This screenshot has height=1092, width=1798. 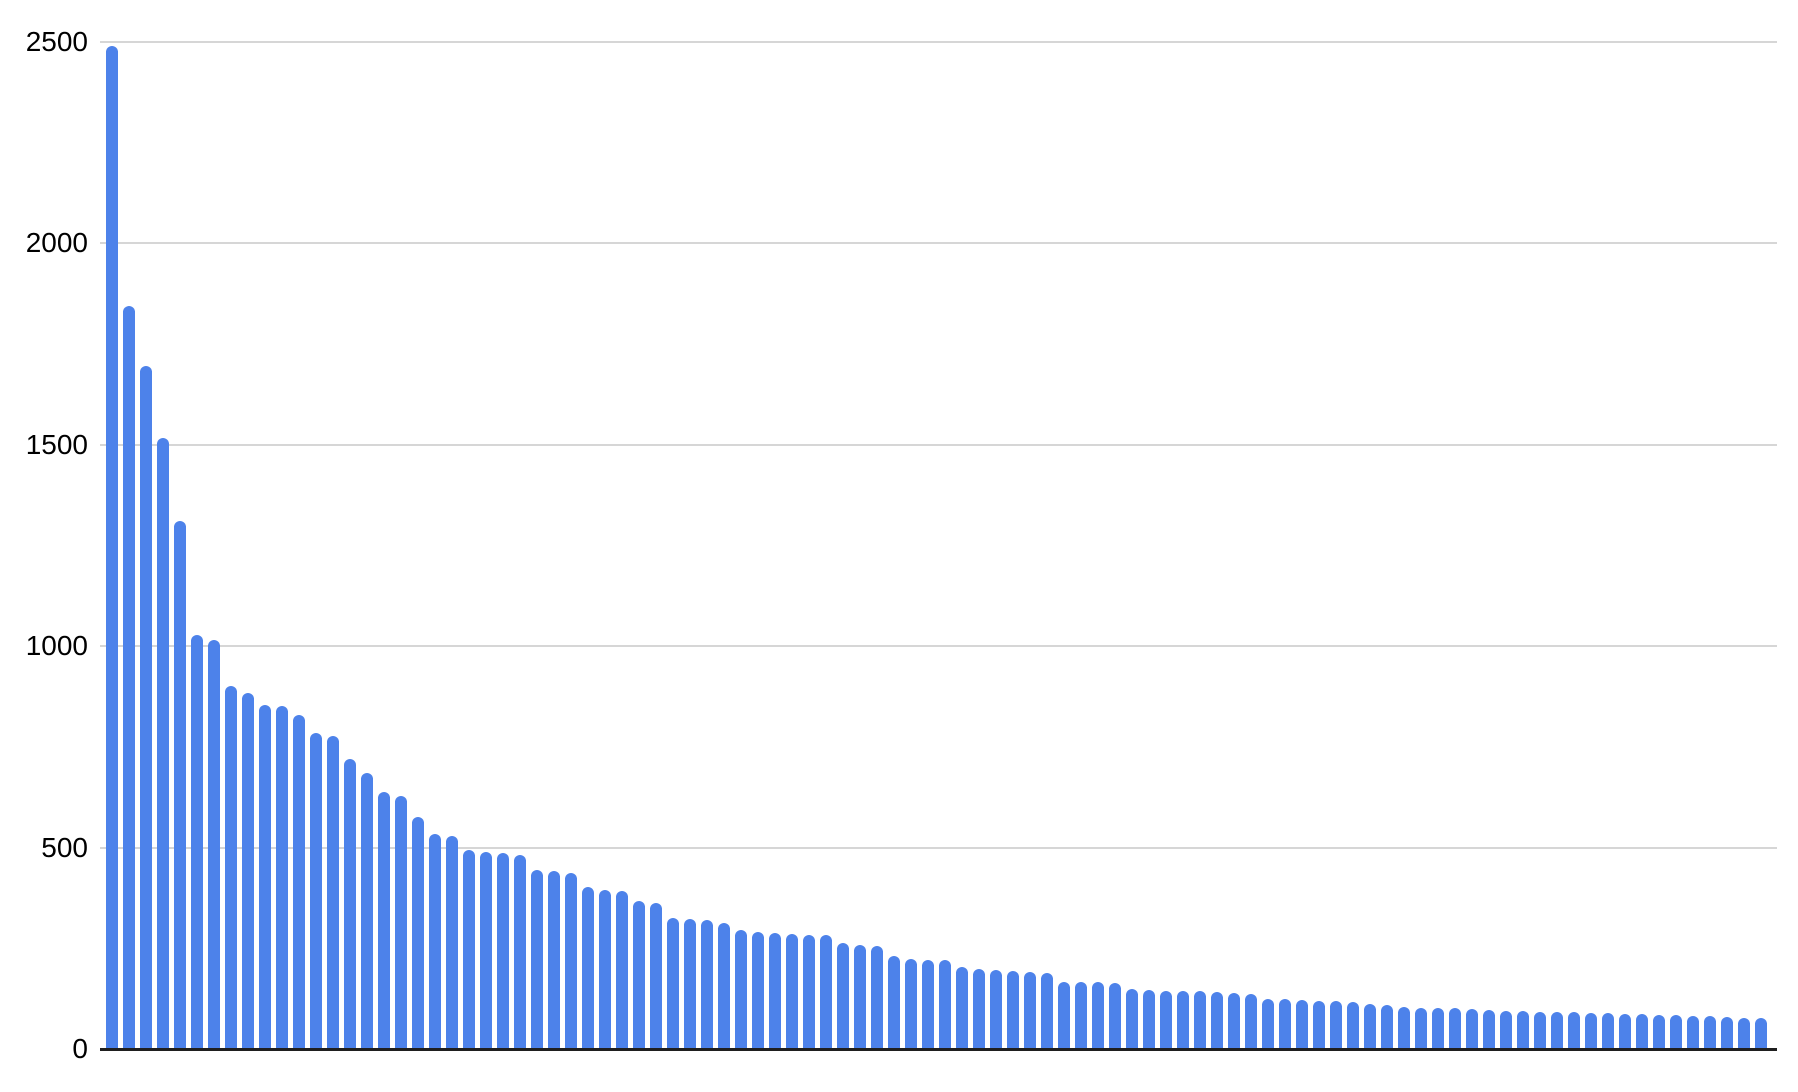 I want to click on y-tick-label: 0, so click(x=80, y=1048).